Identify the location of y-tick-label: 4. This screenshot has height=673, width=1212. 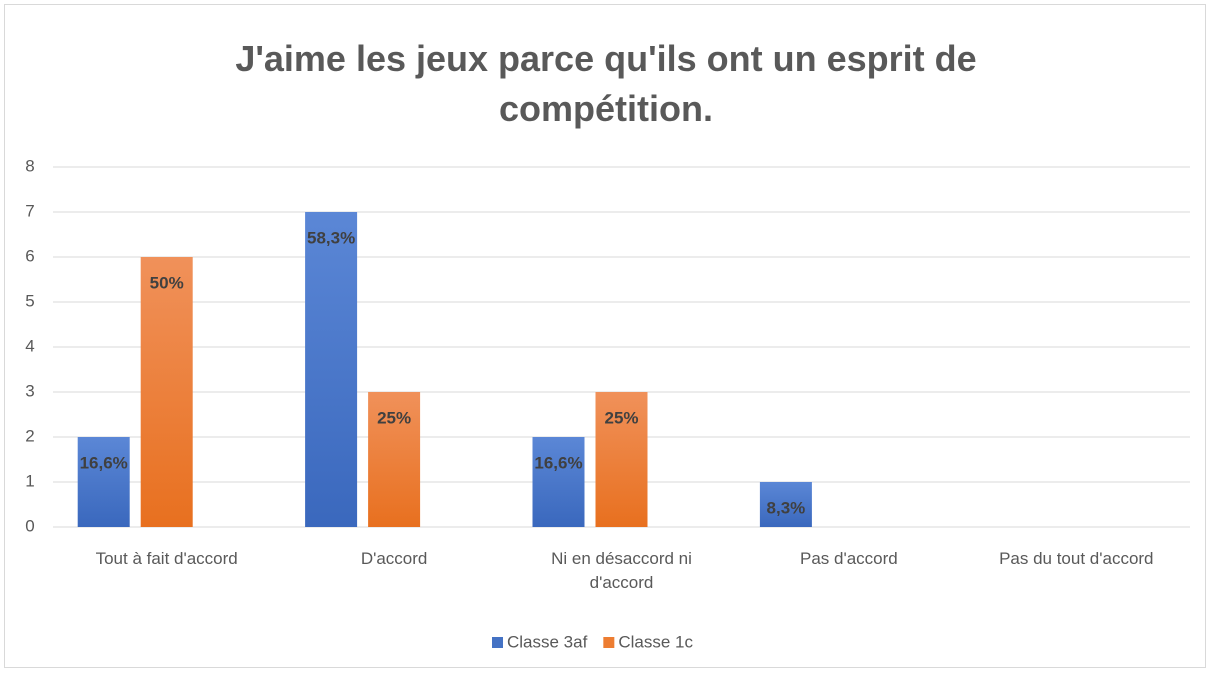
(29, 345).